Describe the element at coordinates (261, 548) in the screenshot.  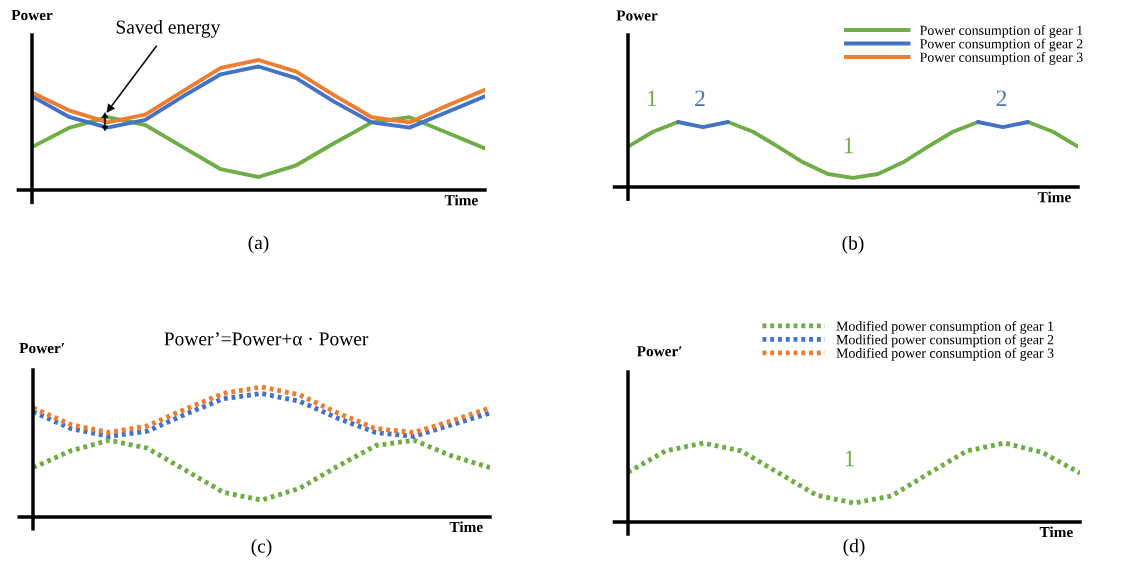
I see `text: (c)` at that location.